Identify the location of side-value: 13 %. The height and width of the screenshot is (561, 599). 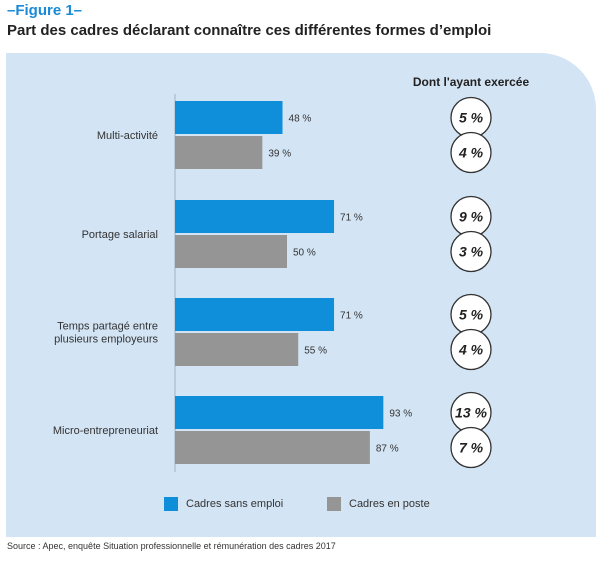
(471, 413).